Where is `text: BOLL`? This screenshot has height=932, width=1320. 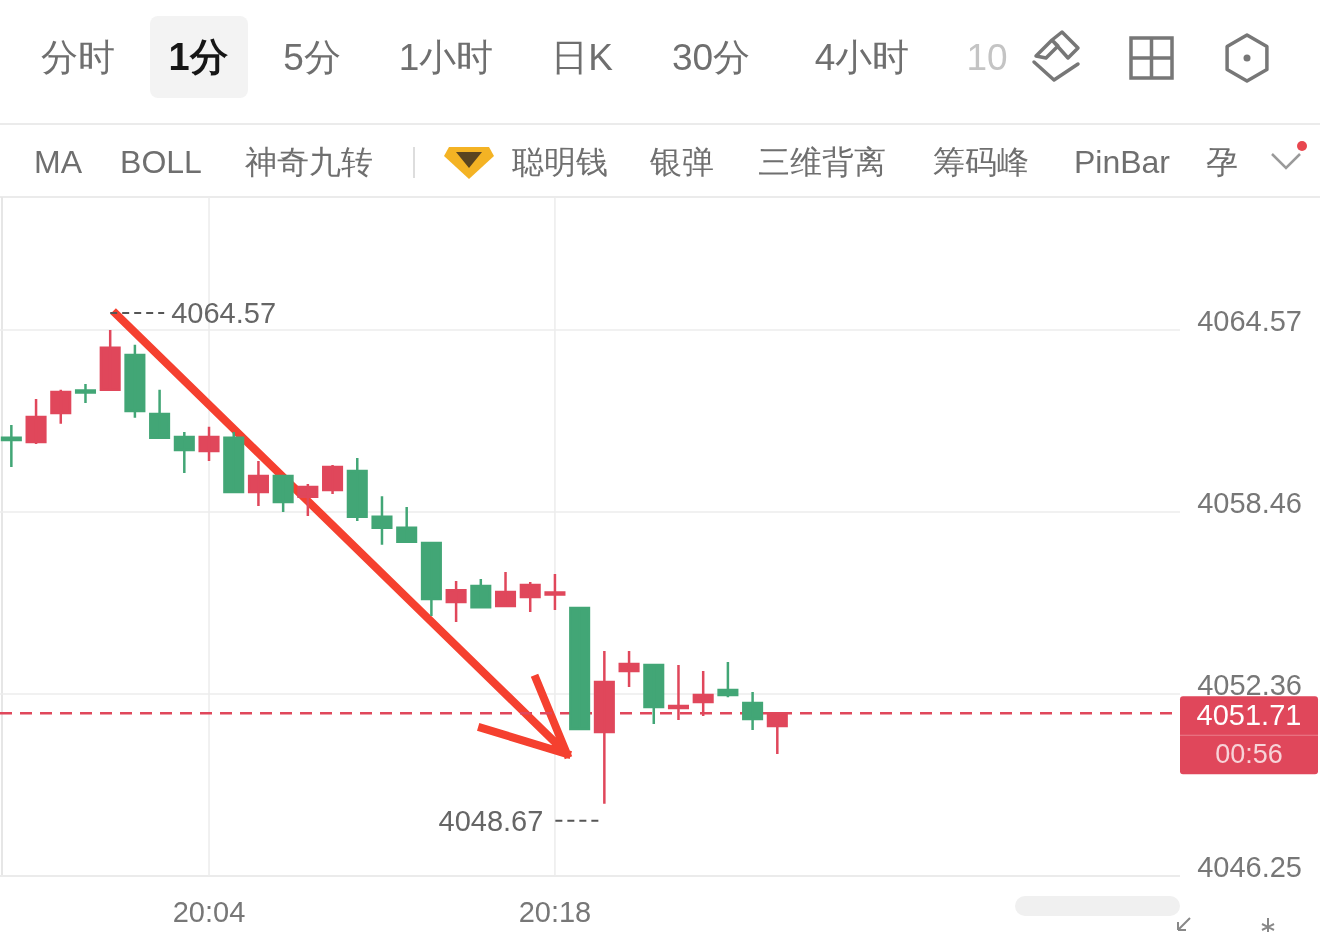 text: BOLL is located at coordinates (161, 162).